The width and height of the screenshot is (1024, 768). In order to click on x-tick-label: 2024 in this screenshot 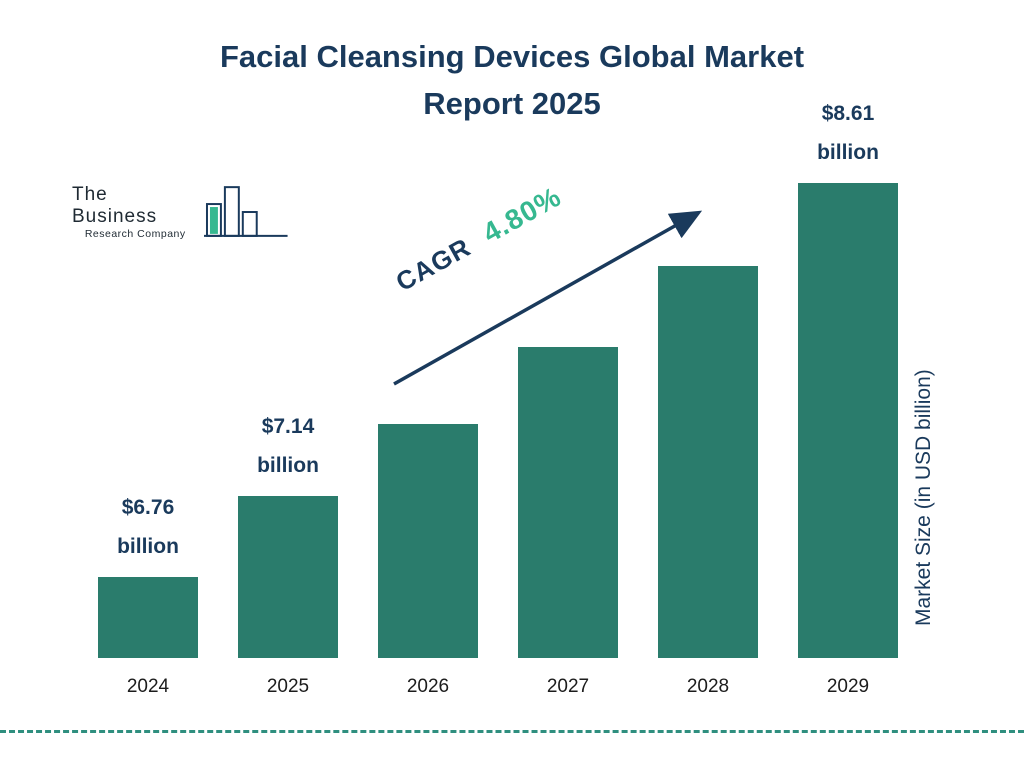, I will do `click(148, 686)`.